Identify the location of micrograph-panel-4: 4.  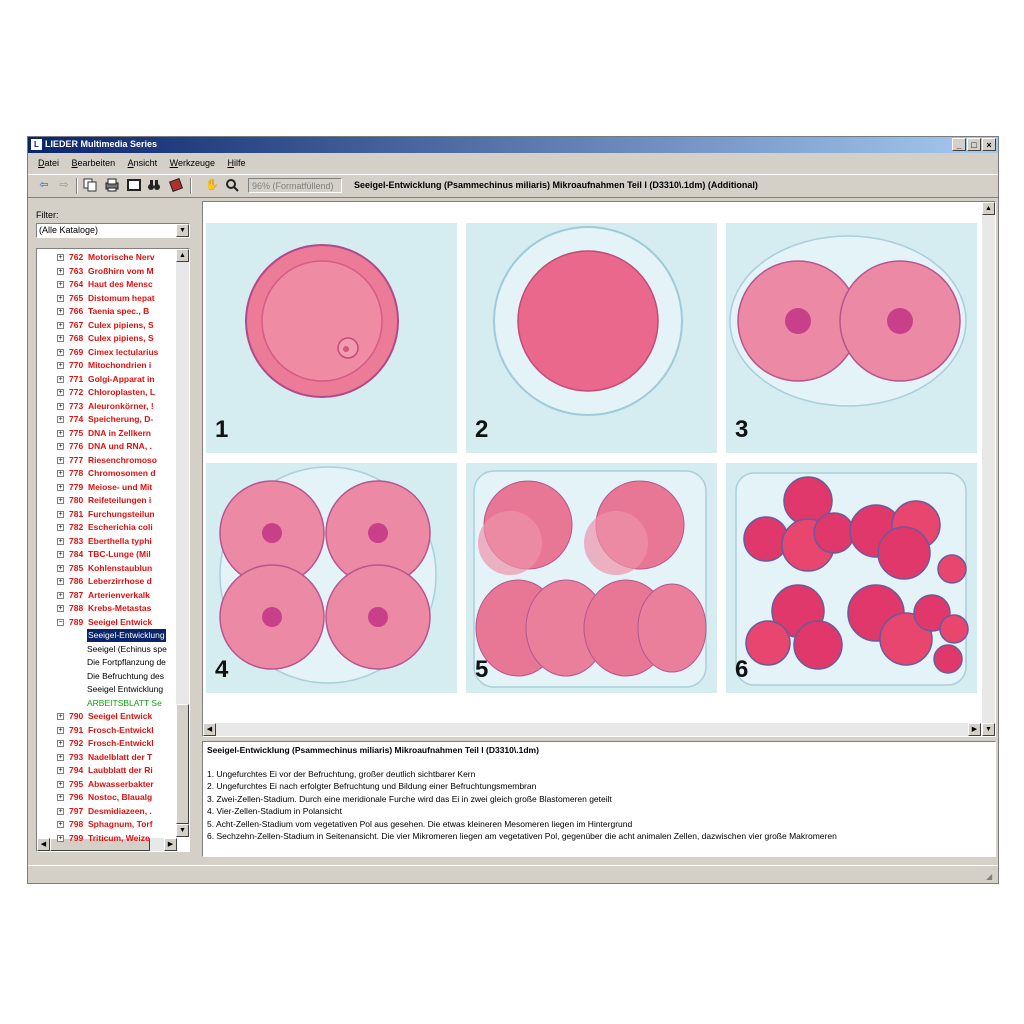
(331, 578).